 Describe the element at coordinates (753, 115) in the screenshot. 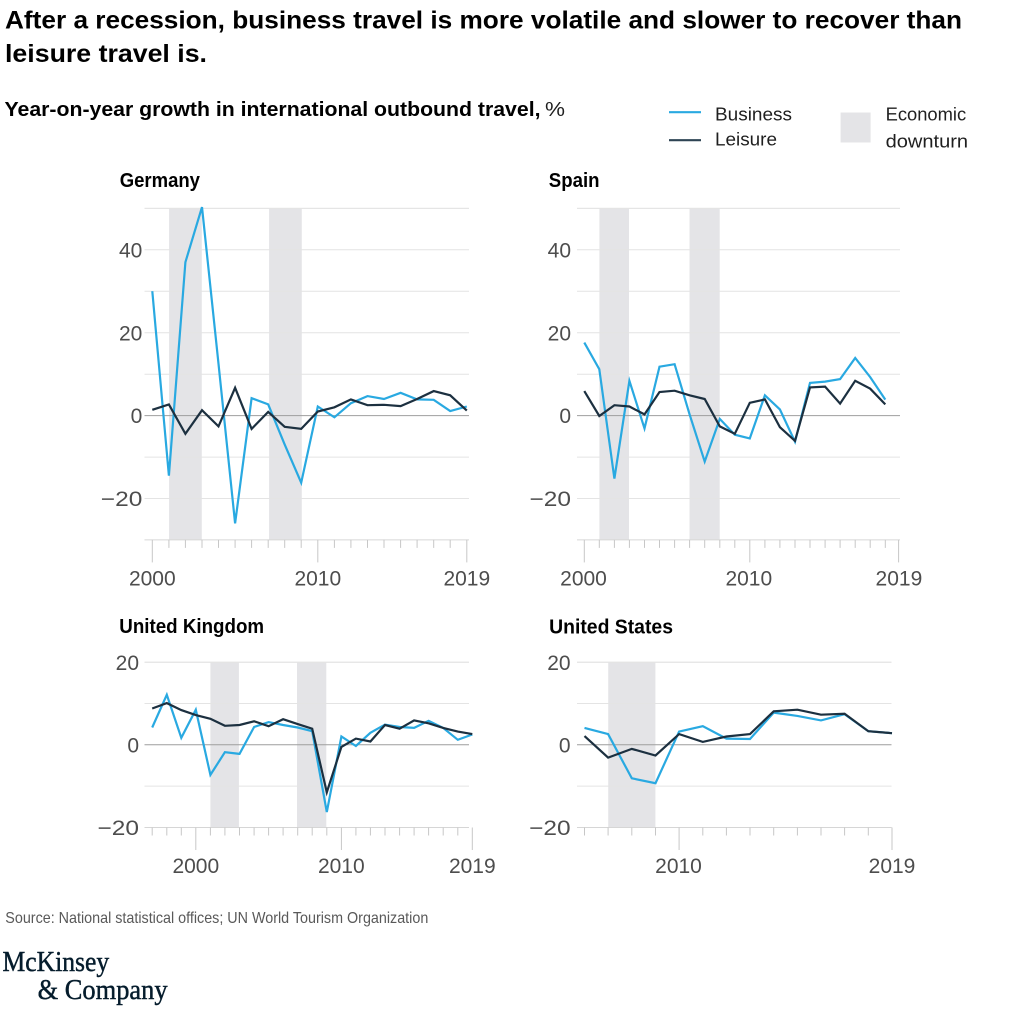

I see `svg-text: Business` at that location.